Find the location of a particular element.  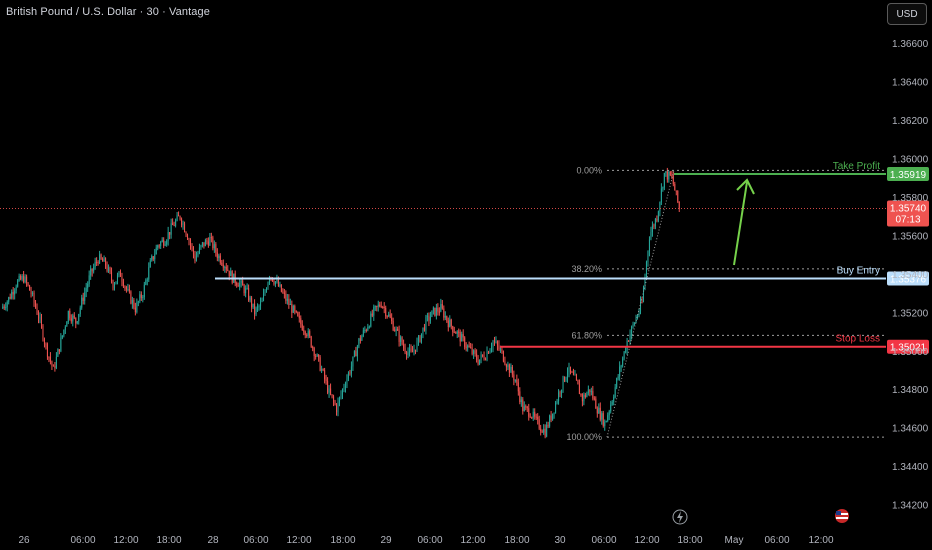

buy-entry-label: Buy Entry is located at coordinates (858, 270).